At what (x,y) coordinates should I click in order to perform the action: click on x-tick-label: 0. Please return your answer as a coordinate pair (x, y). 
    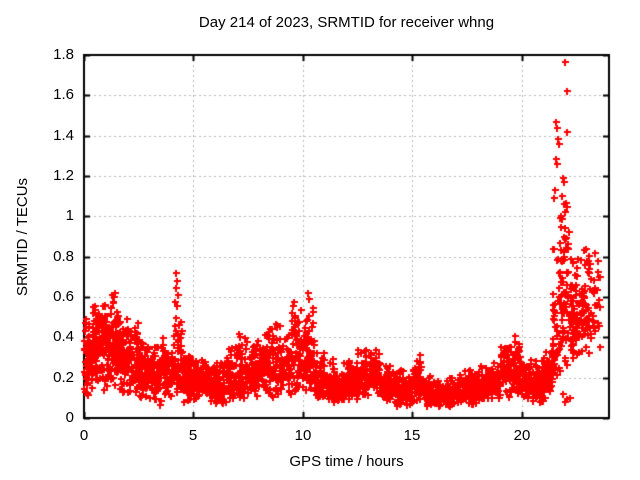
    Looking at the image, I should click on (84, 435).